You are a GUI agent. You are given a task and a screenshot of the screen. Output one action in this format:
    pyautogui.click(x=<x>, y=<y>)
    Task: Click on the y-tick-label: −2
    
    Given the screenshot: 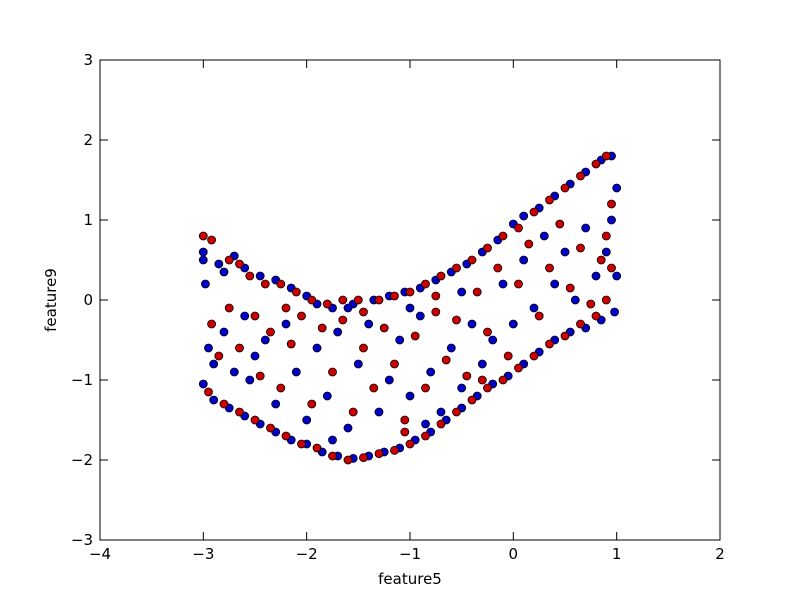 What is the action you would take?
    pyautogui.click(x=82, y=460)
    